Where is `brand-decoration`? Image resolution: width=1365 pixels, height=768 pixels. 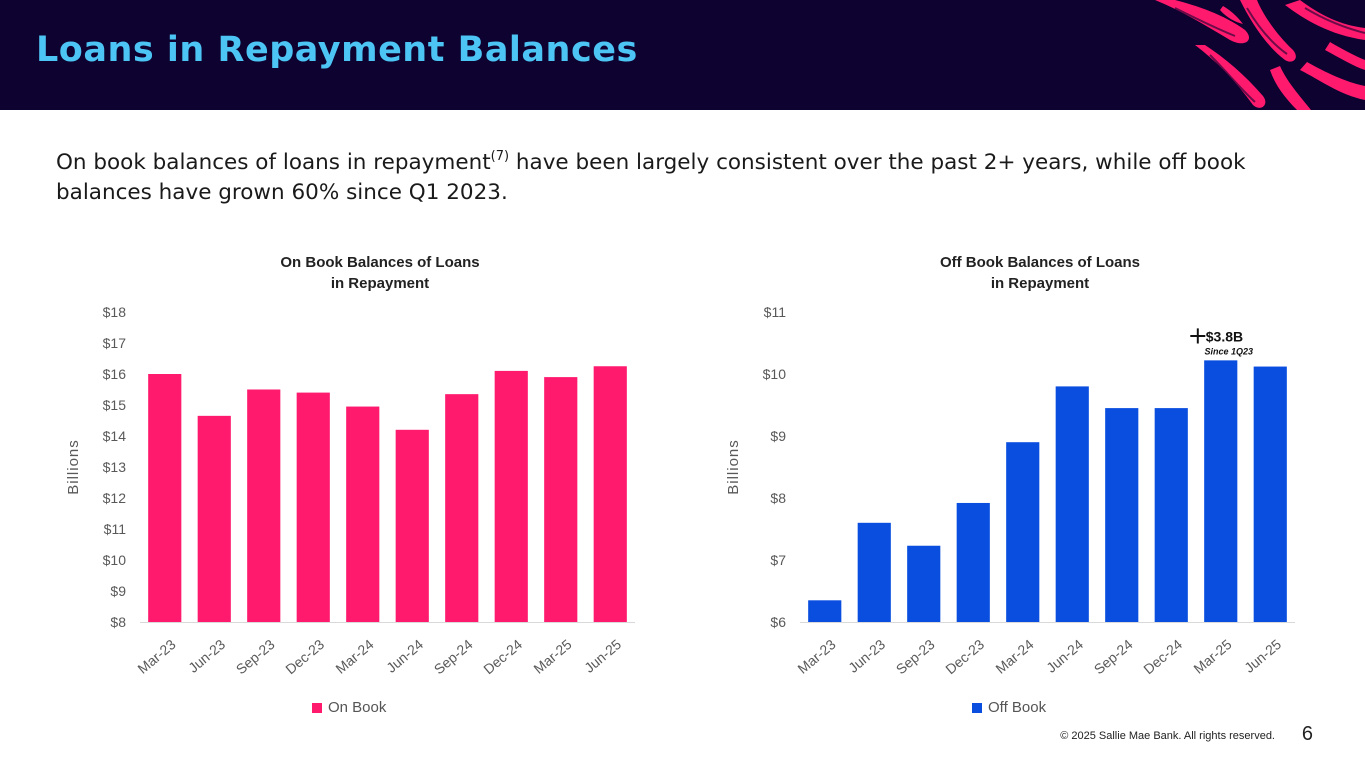 brand-decoration is located at coordinates (1260, 55).